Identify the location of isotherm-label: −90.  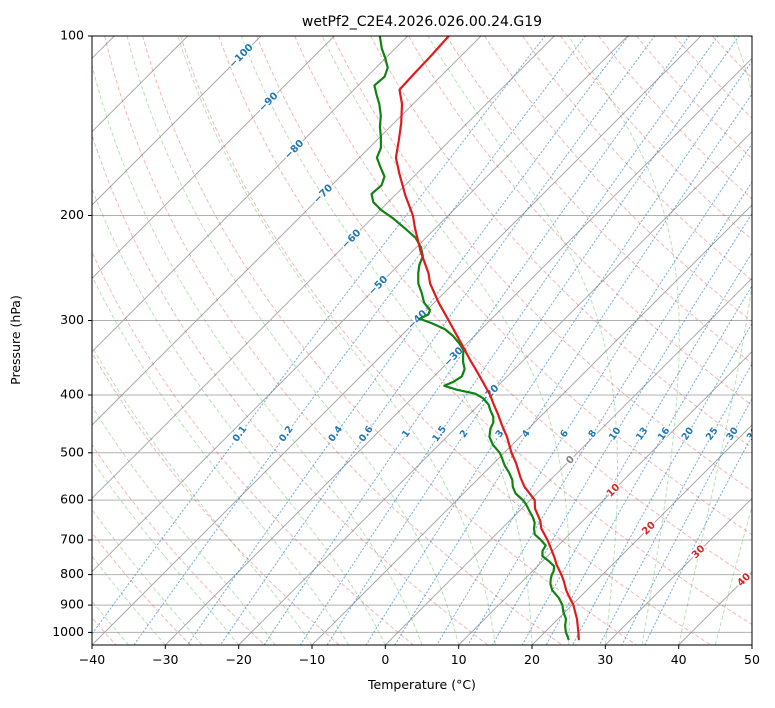
(269, 103).